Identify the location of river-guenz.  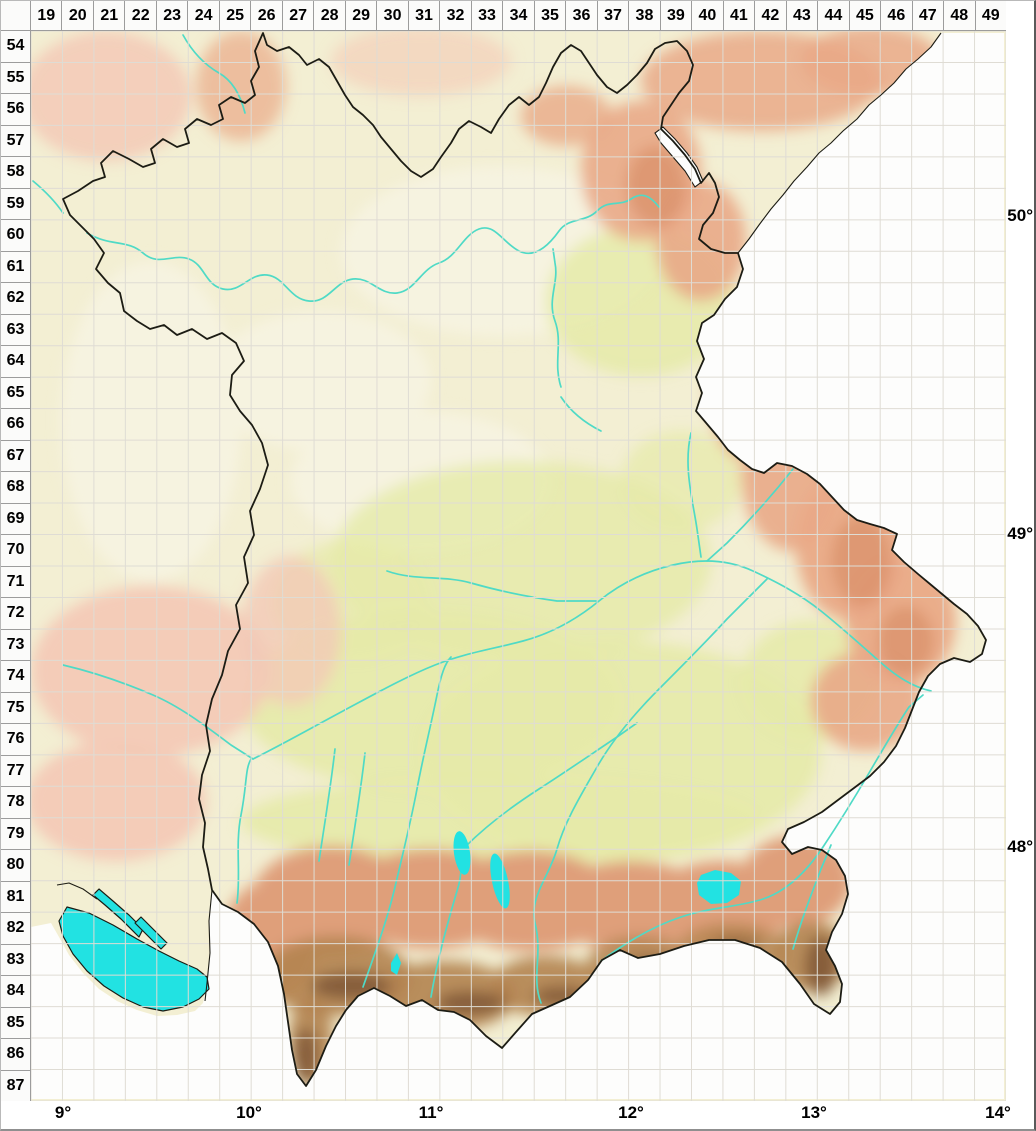
(327, 805).